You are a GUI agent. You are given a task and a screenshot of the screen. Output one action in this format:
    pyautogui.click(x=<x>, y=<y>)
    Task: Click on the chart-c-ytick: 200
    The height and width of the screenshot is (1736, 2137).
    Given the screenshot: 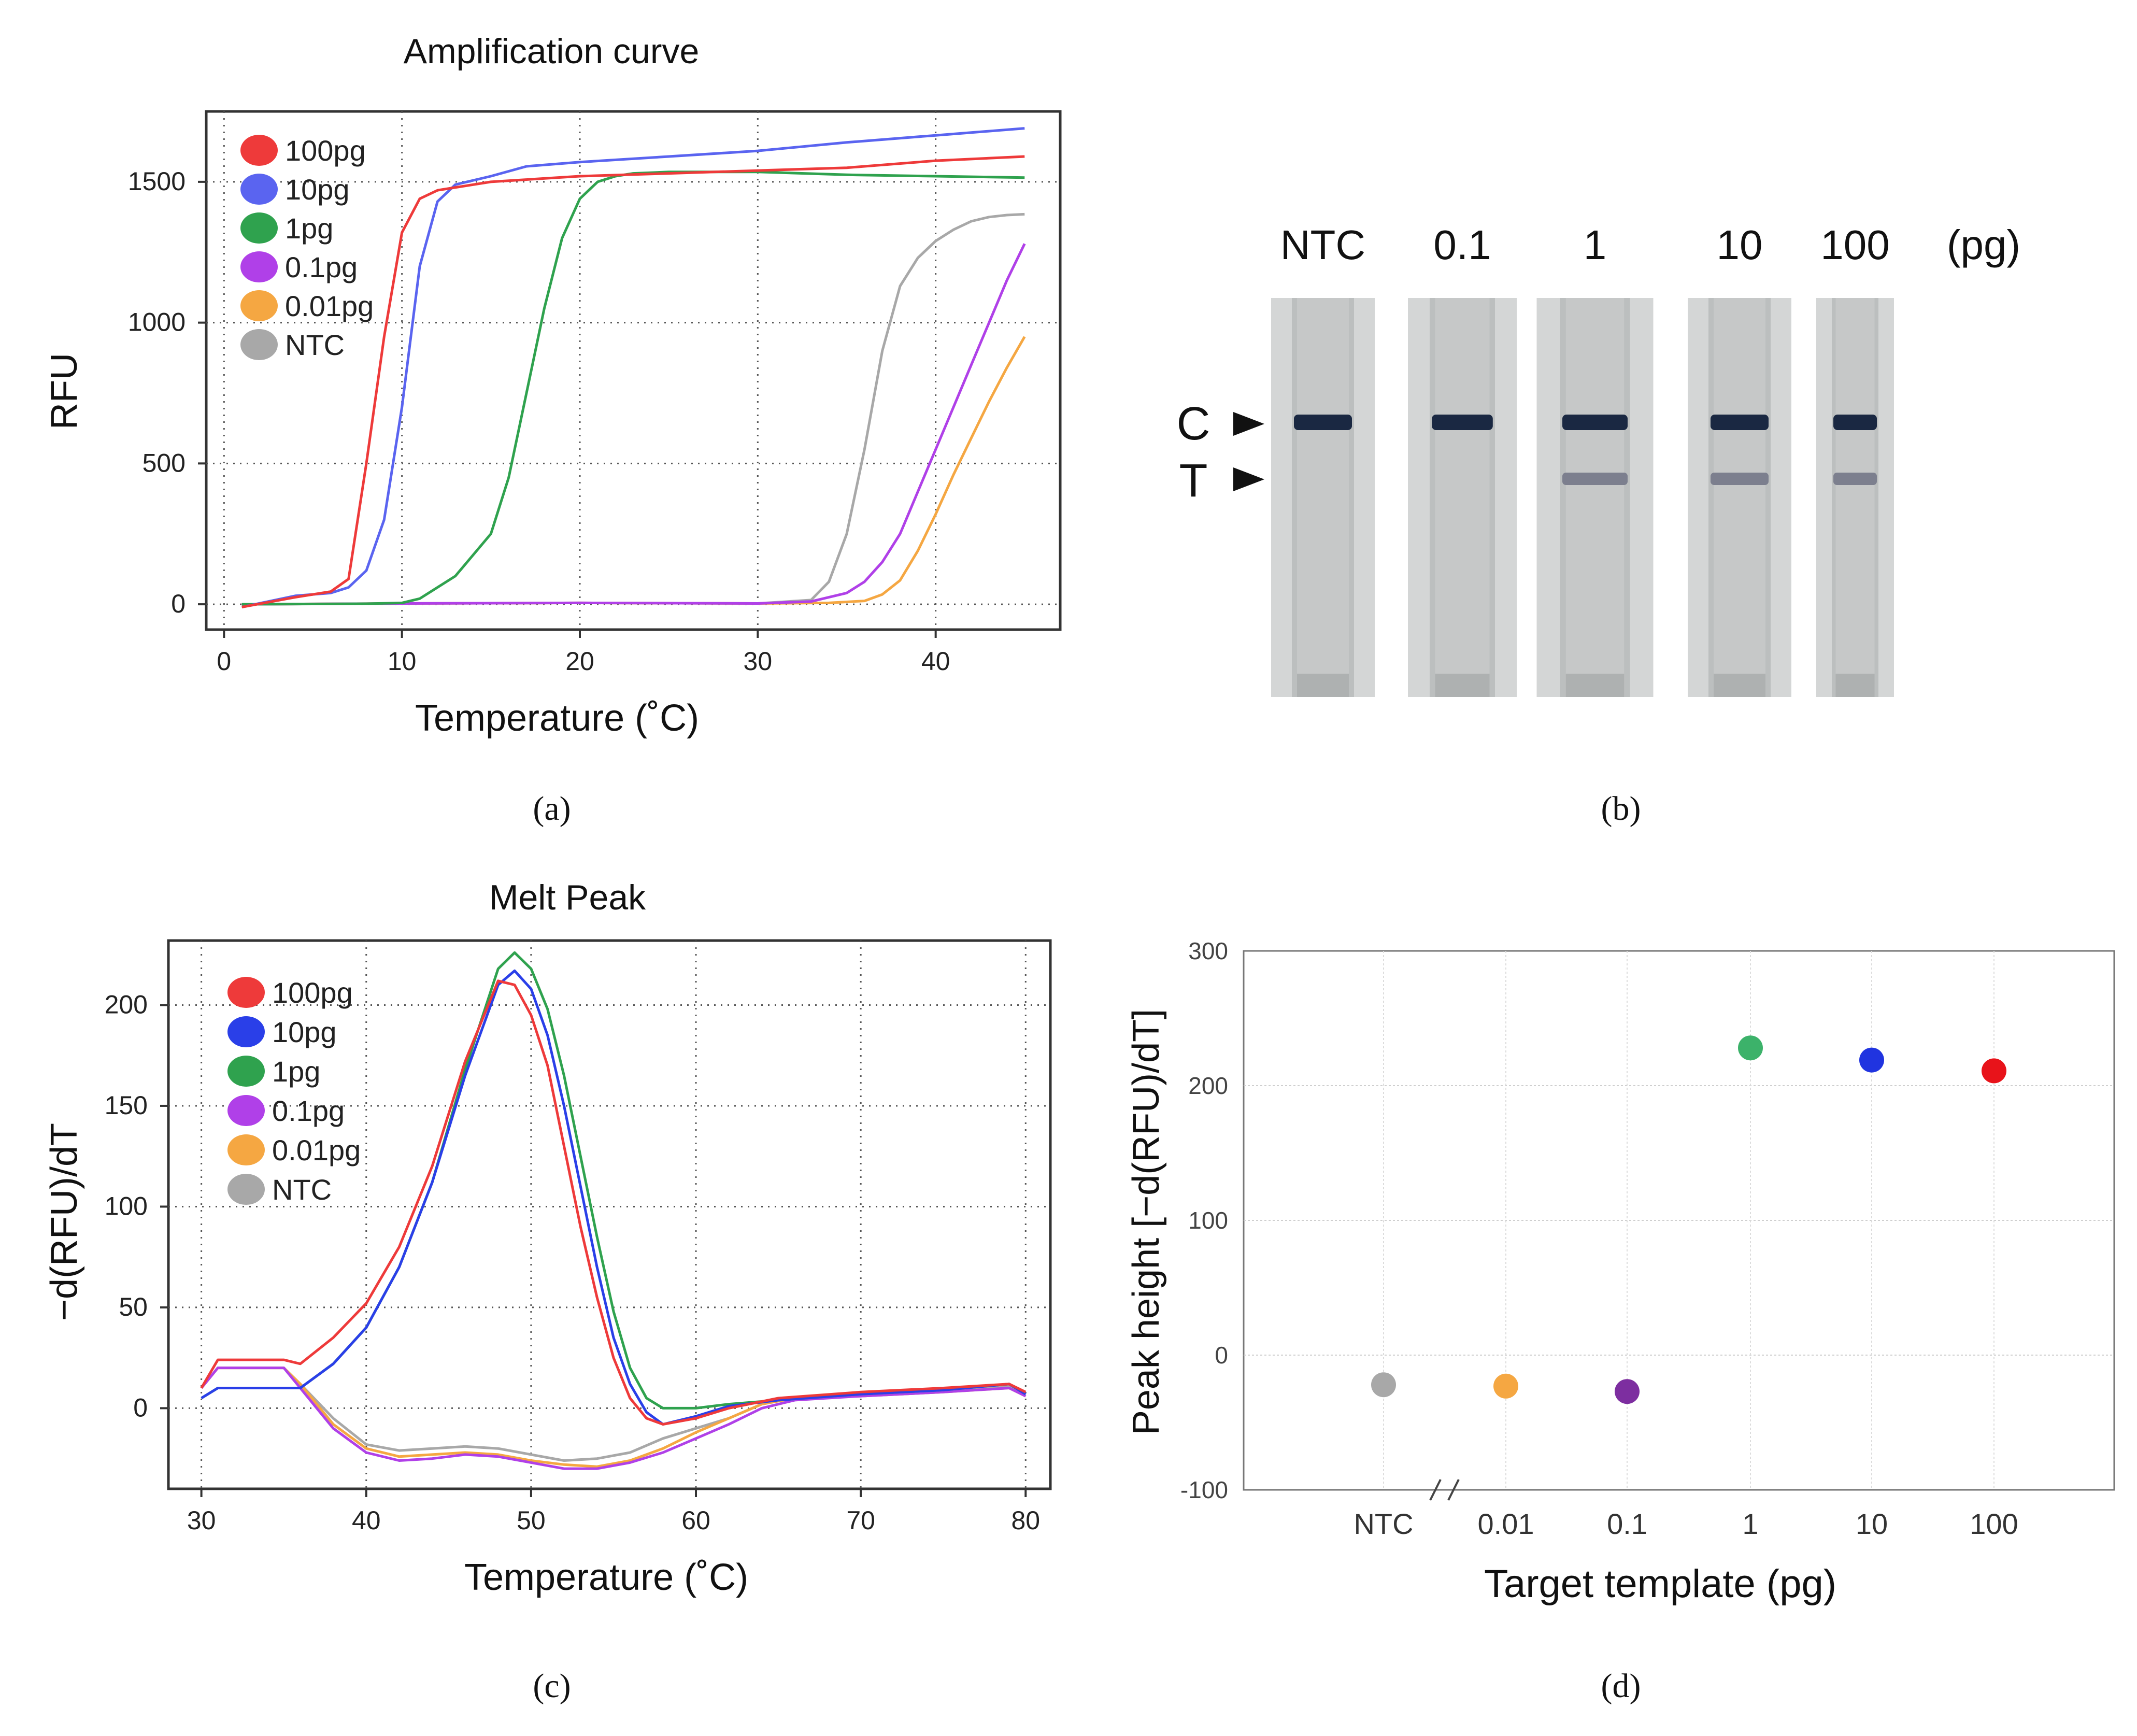 What is the action you would take?
    pyautogui.click(x=127, y=1004)
    